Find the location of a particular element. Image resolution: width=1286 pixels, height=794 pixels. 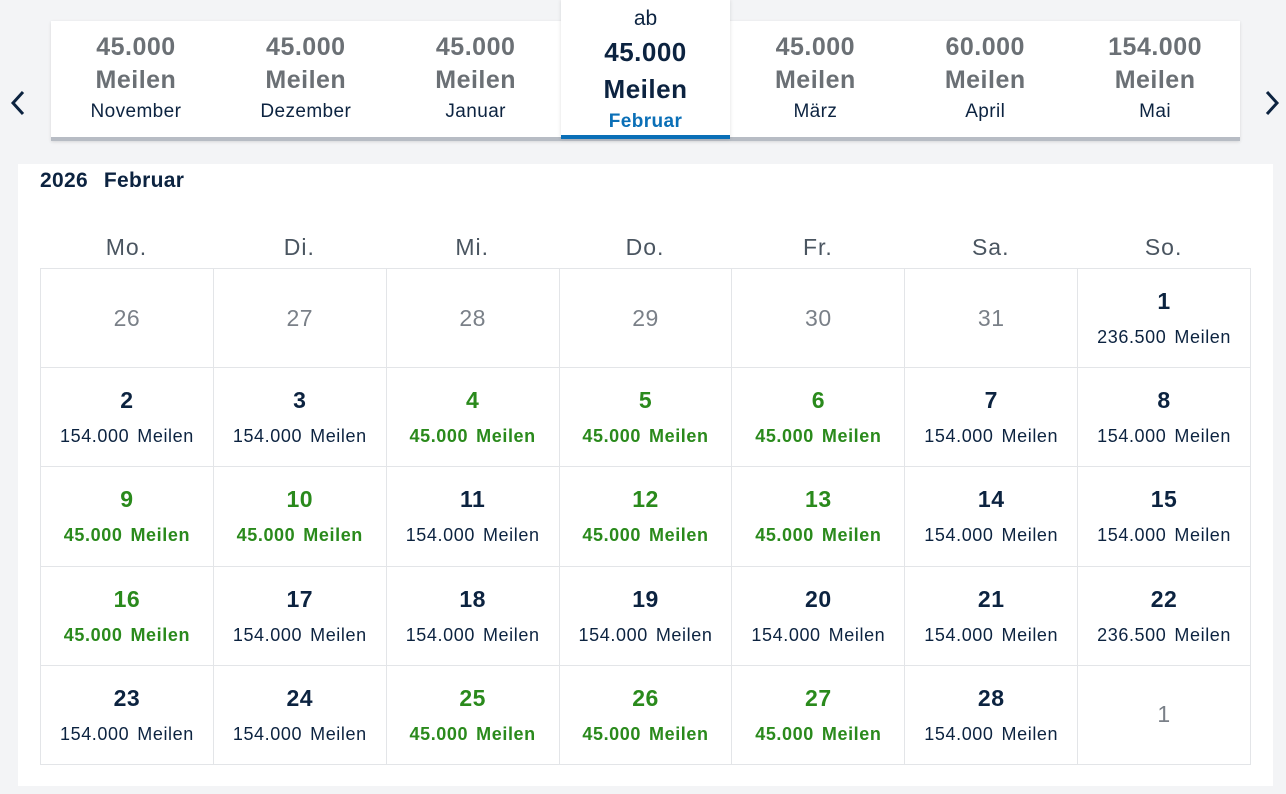

calendar-day: 25 45.000 Meilen is located at coordinates (473, 715).